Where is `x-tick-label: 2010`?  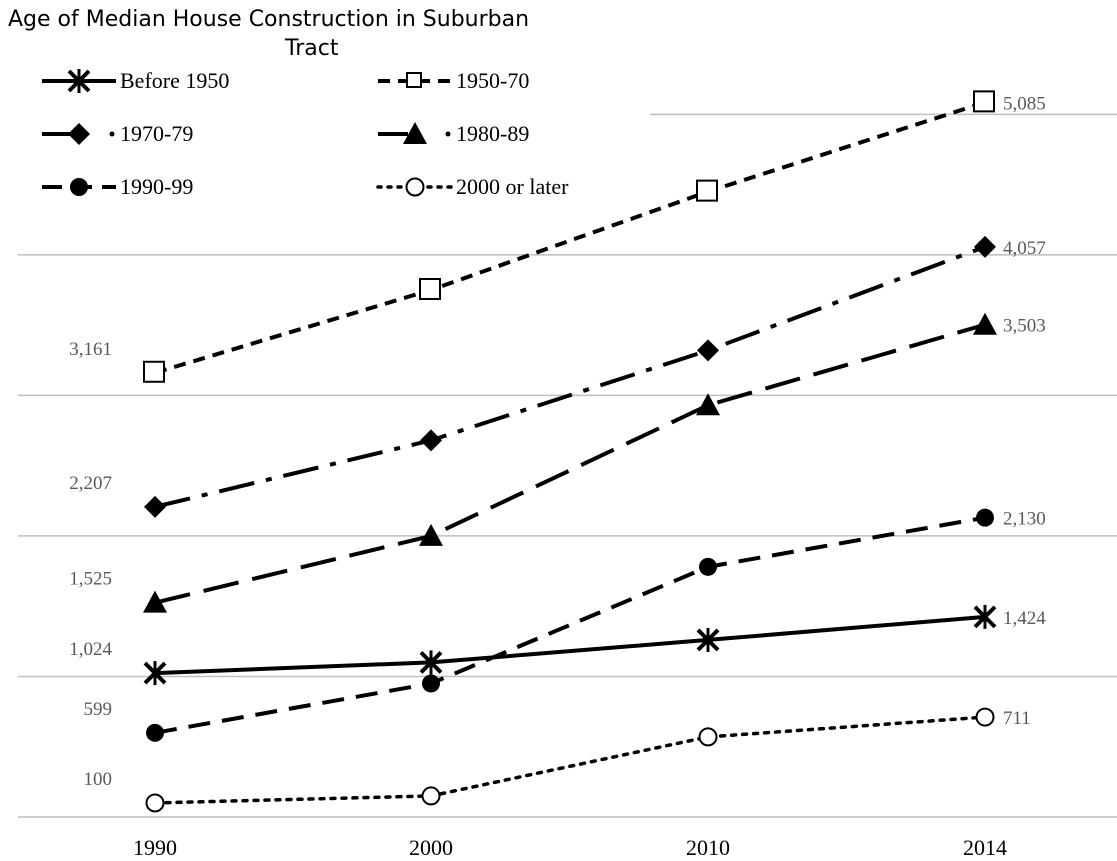 x-tick-label: 2010 is located at coordinates (708, 847).